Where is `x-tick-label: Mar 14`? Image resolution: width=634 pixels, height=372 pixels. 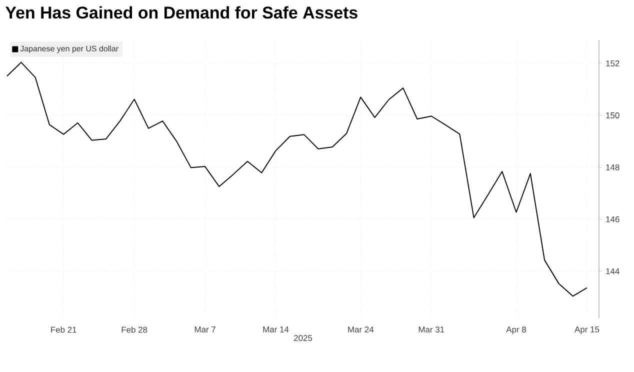 x-tick-label: Mar 14 is located at coordinates (276, 329).